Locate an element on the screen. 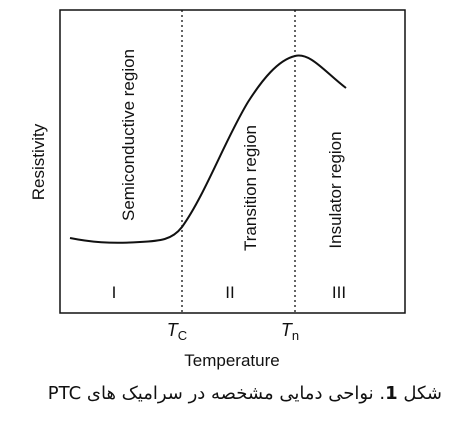 The image size is (450, 435). region-numeral-i: I is located at coordinates (114, 292).